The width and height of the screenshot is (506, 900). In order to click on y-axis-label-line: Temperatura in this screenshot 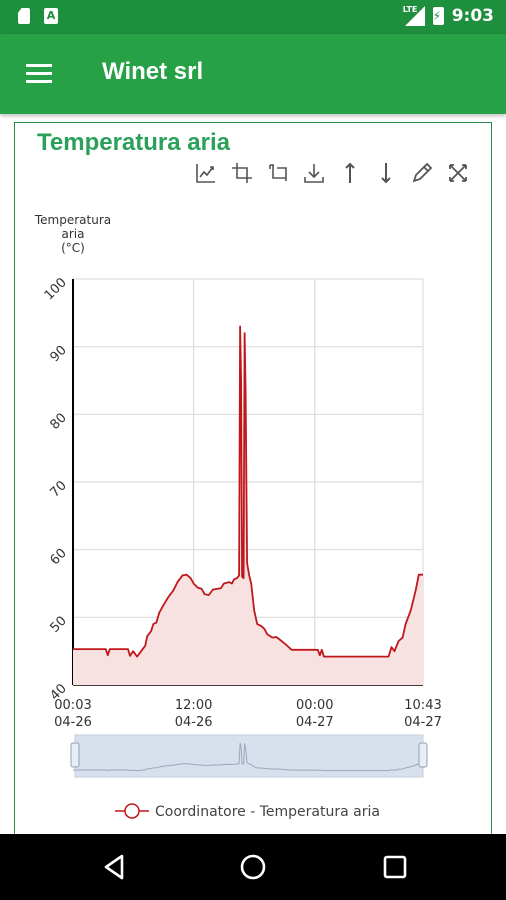, I will do `click(72, 220)`.